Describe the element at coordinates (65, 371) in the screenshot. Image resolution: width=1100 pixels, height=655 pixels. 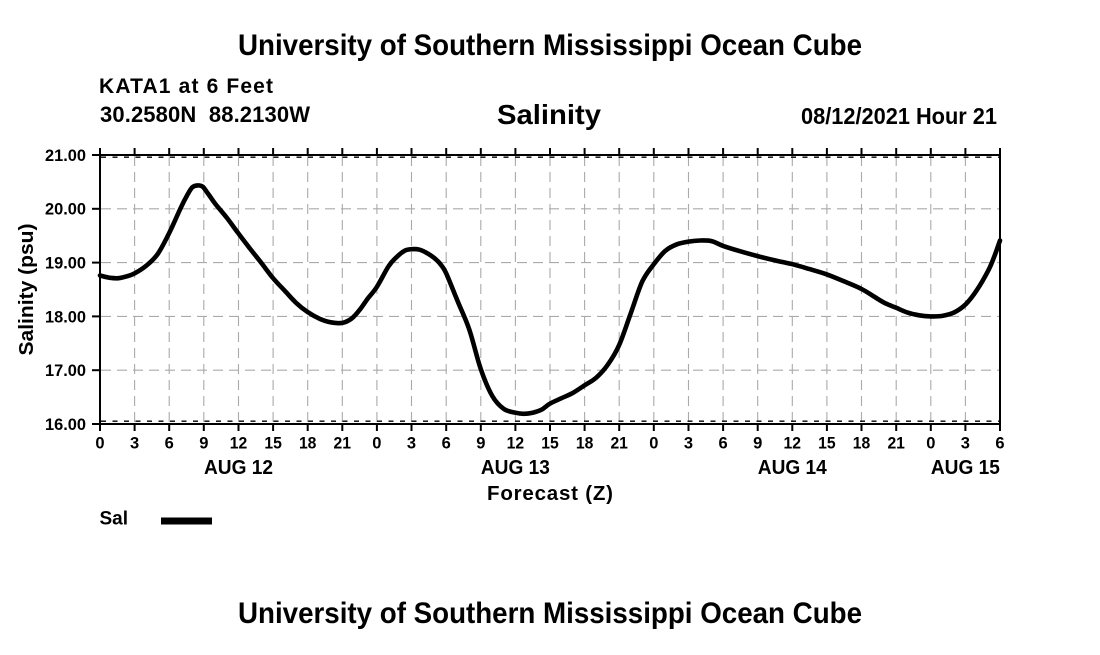
I see `svg-text: 17.00` at that location.